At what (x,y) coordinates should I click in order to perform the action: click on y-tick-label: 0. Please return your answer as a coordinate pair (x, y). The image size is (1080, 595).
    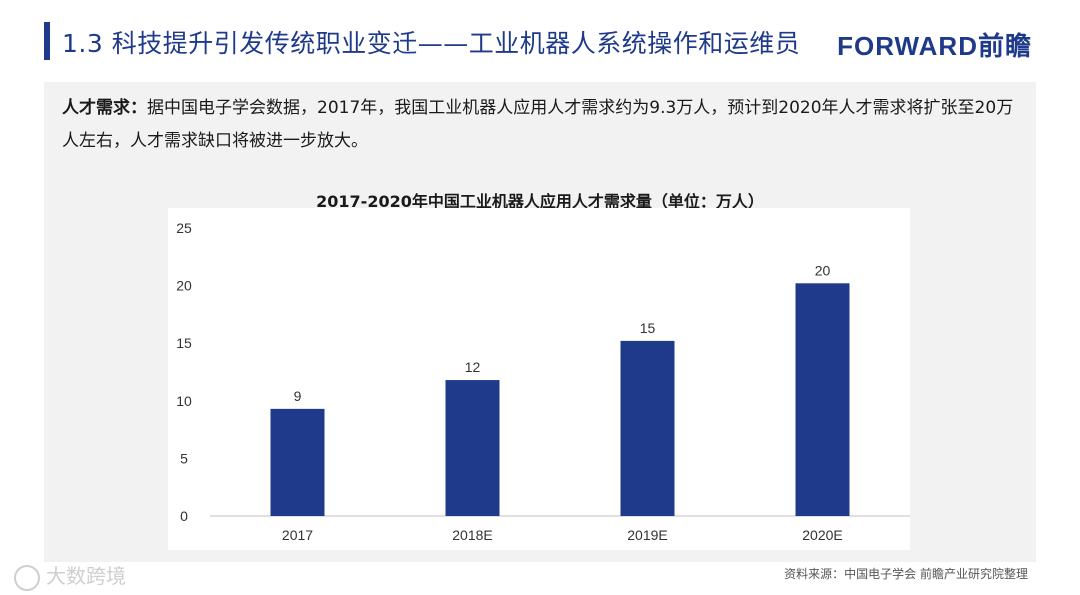
    Looking at the image, I should click on (184, 516).